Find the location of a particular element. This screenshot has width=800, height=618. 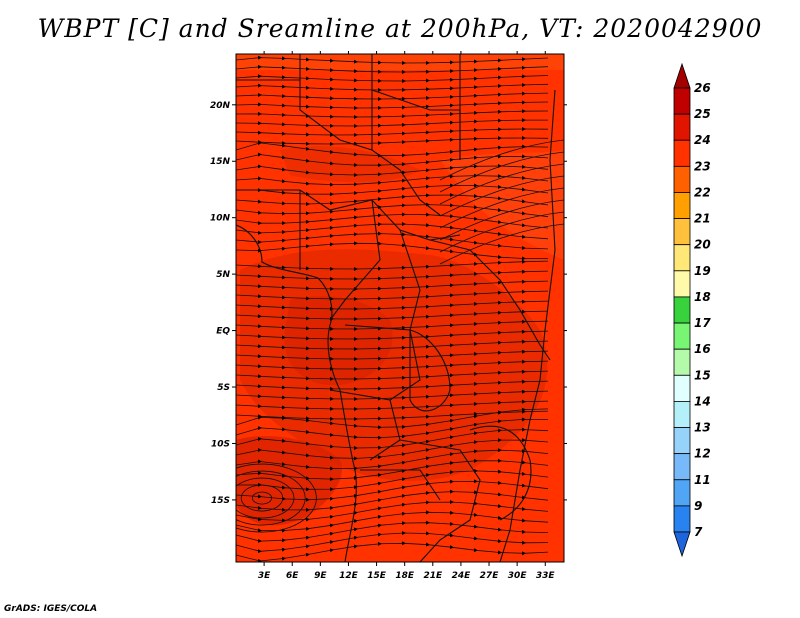

colorbar-label: 12 is located at coordinates (702, 454).